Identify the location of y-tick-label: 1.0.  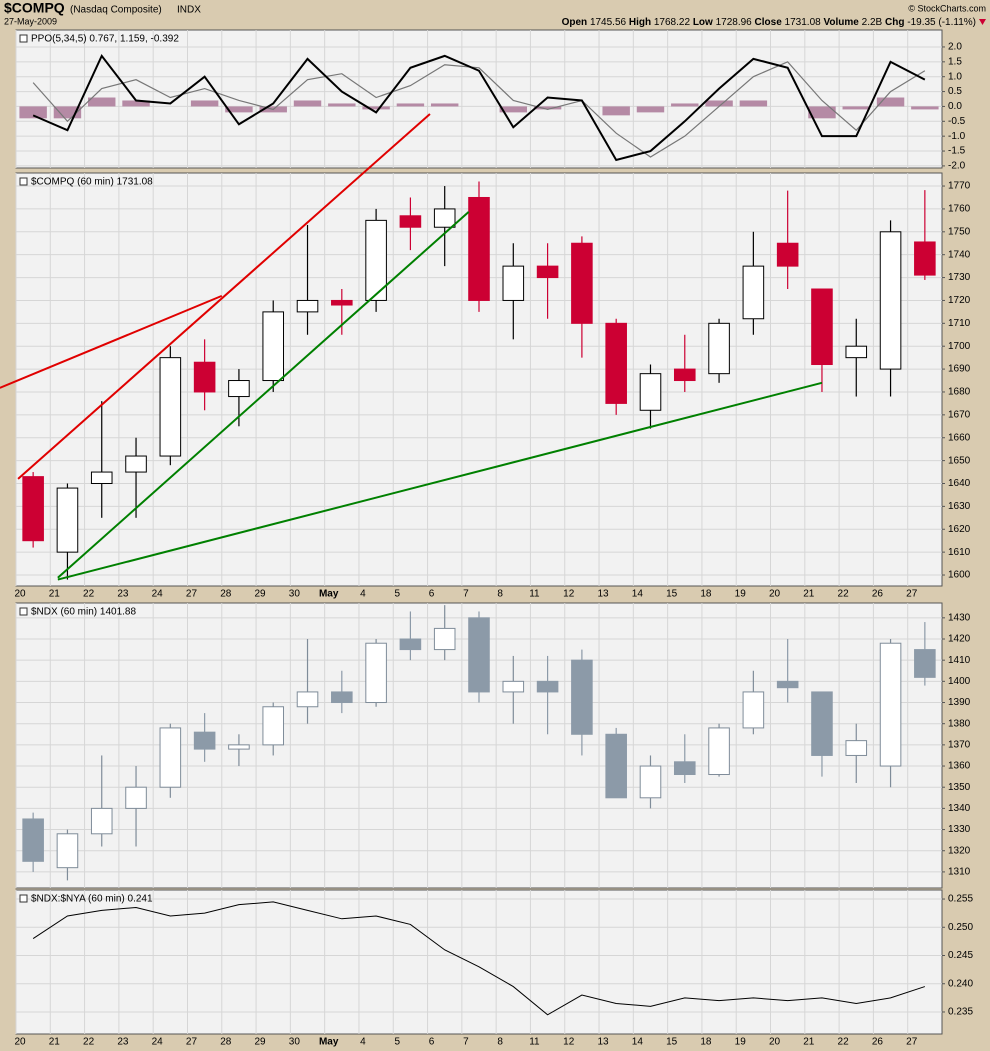
(955, 76).